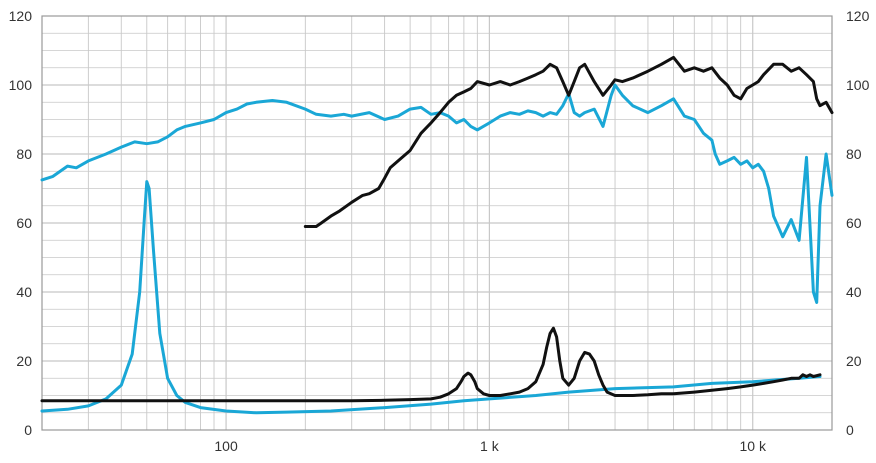 Image resolution: width=876 pixels, height=463 pixels. What do you see at coordinates (24, 292) in the screenshot?
I see `y-tick-label-left: 40` at bounding box center [24, 292].